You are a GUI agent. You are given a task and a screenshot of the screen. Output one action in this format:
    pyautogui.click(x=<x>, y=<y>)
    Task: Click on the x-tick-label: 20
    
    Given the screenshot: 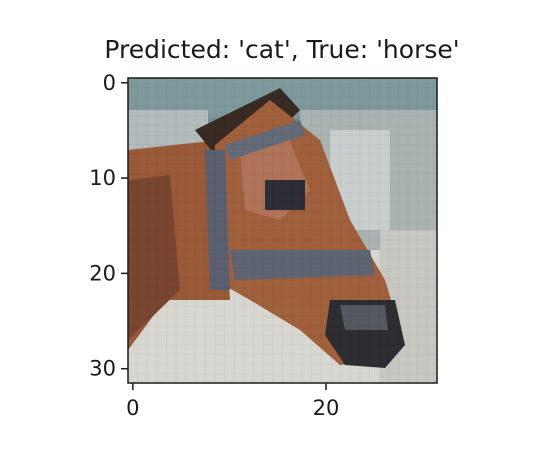 What is the action you would take?
    pyautogui.click(x=326, y=408)
    